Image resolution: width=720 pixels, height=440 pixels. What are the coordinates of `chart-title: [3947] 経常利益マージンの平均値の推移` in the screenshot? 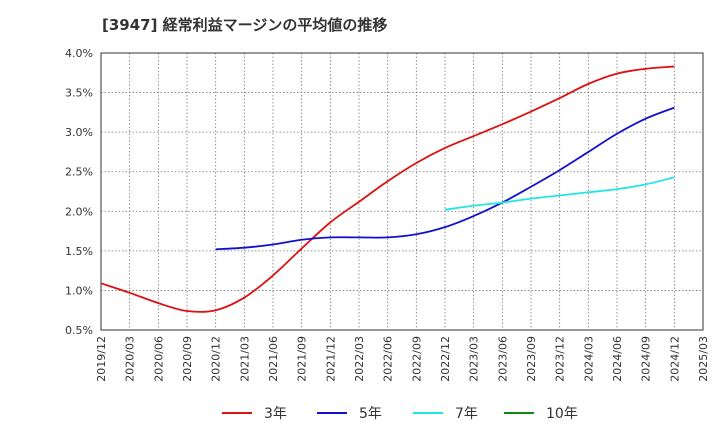 It's located at (245, 25).